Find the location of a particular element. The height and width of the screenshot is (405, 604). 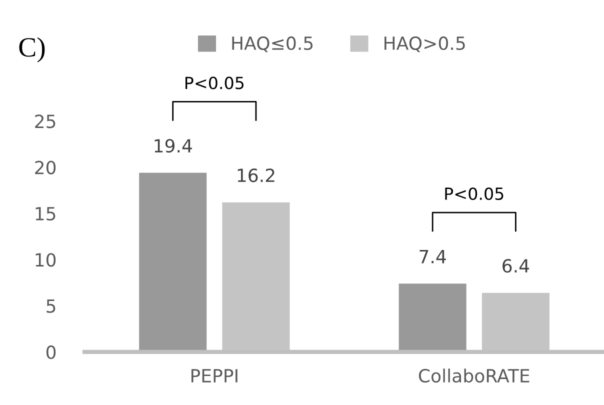

y-tick-label: 0 is located at coordinates (51, 352).